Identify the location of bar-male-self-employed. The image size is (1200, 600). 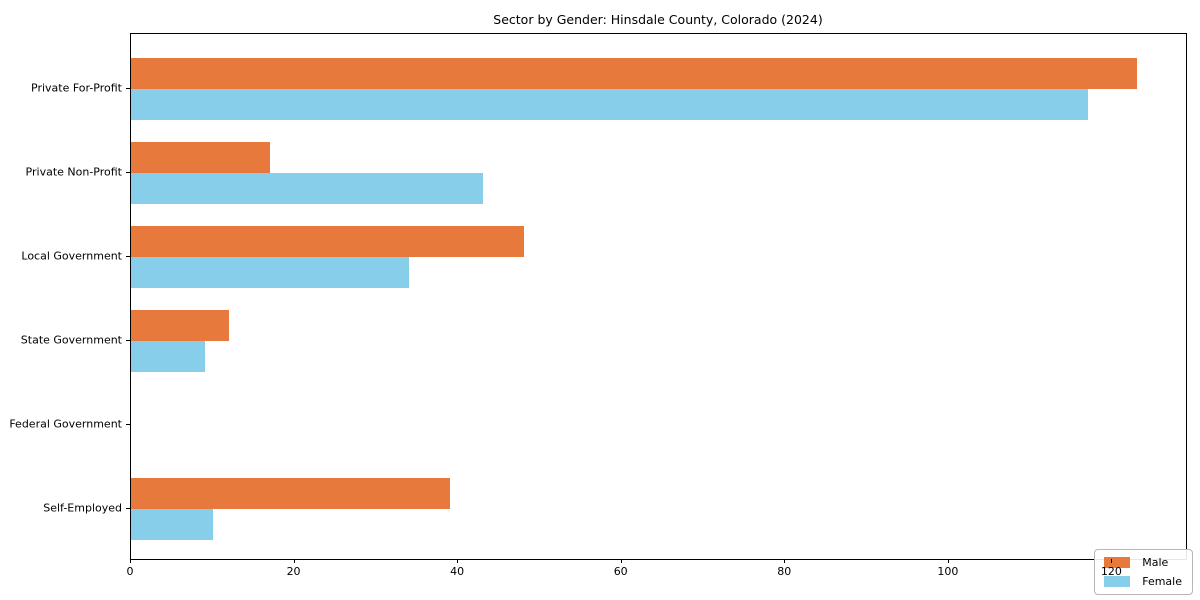
(290, 493).